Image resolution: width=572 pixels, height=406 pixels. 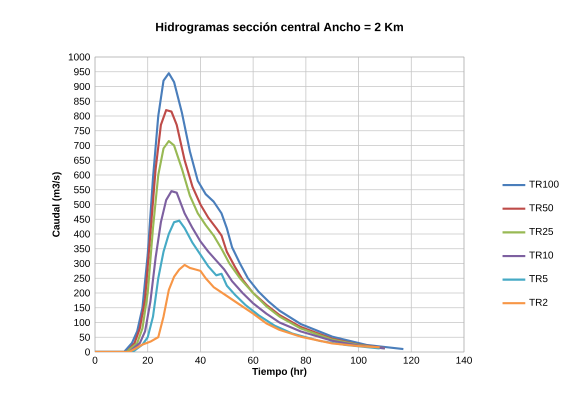 What do you see at coordinates (82, 86) in the screenshot?
I see `y-tick-label: 900` at bounding box center [82, 86].